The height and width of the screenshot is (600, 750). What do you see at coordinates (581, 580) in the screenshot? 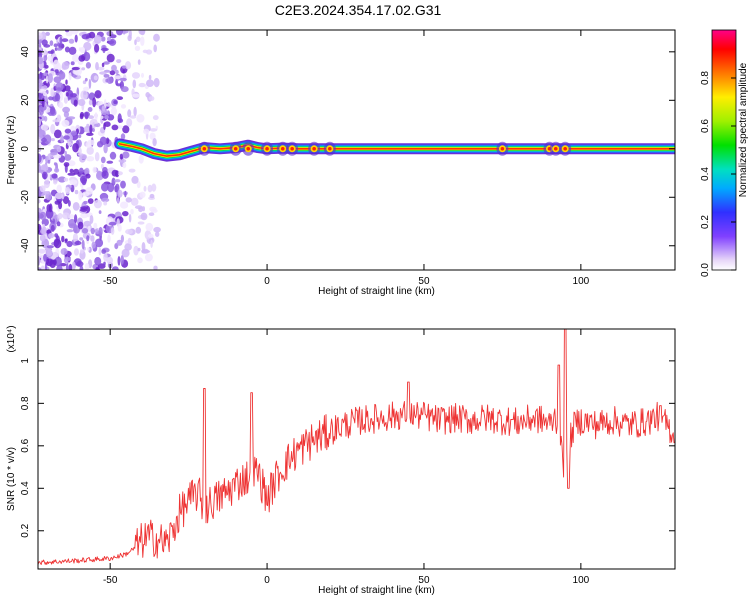
I see `bottom-xtick-label: 100` at bounding box center [581, 580].